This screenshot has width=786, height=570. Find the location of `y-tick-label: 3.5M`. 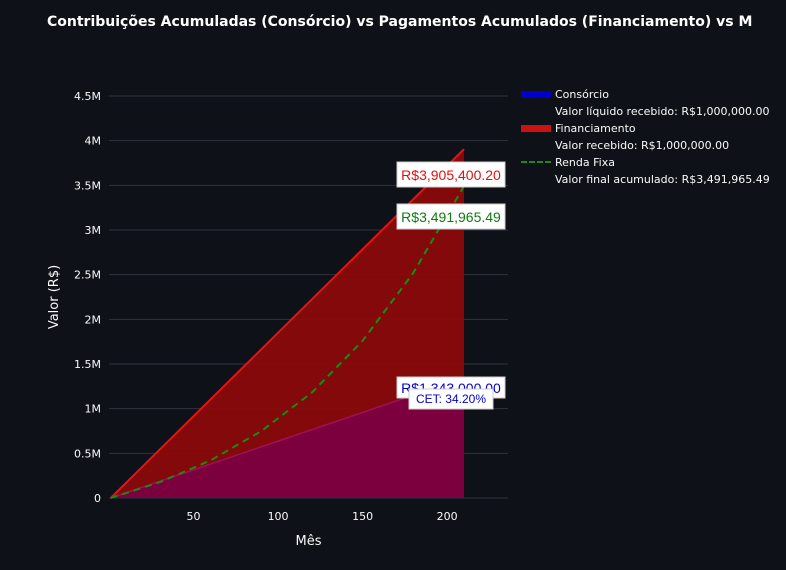

y-tick-label: 3.5M is located at coordinates (87, 185).